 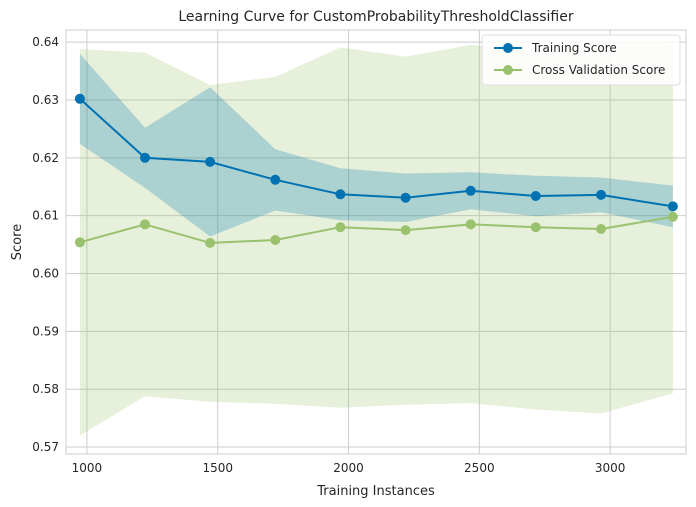 What do you see at coordinates (45, 158) in the screenshot?
I see `y-tick-label: 0.62` at bounding box center [45, 158].